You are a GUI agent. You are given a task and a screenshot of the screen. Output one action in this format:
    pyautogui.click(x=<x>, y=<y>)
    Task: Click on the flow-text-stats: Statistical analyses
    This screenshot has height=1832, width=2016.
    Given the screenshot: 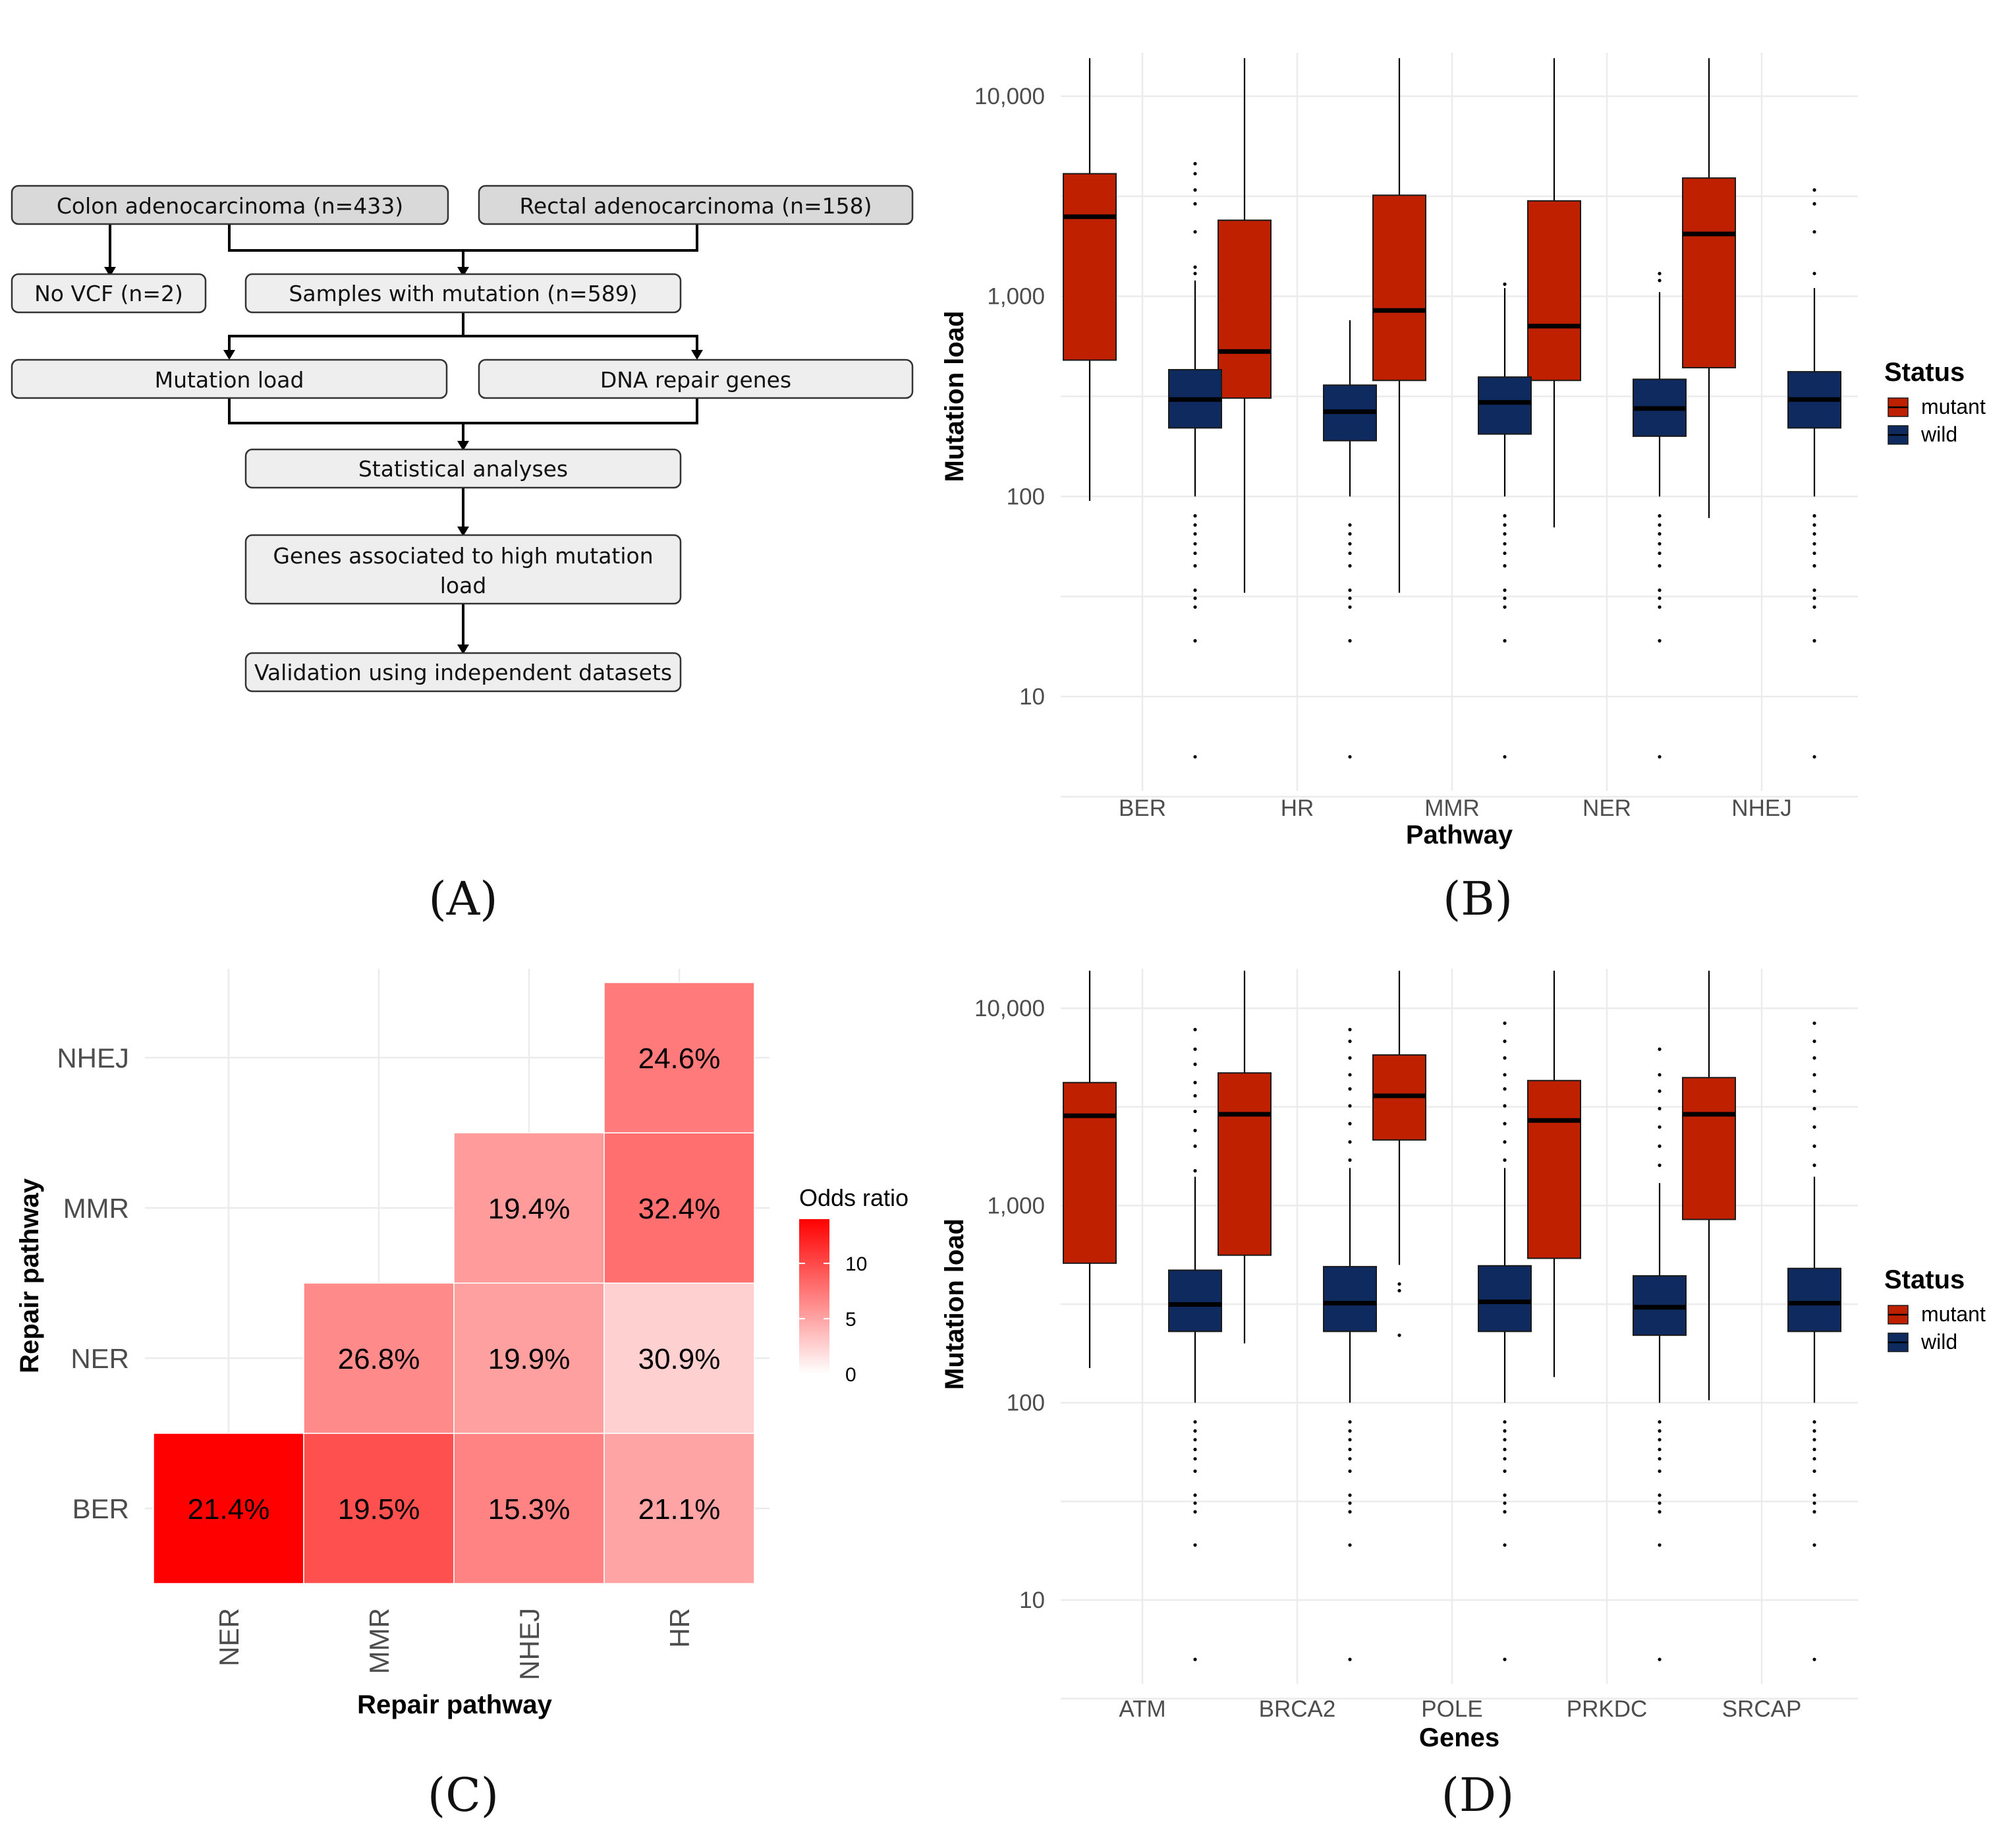 What is the action you would take?
    pyautogui.click(x=463, y=469)
    